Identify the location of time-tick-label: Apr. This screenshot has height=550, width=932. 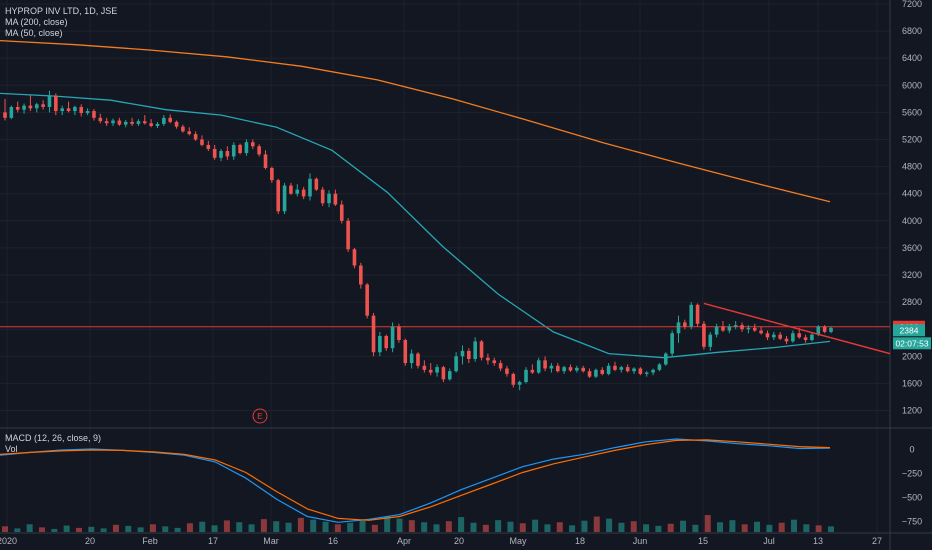
(404, 541).